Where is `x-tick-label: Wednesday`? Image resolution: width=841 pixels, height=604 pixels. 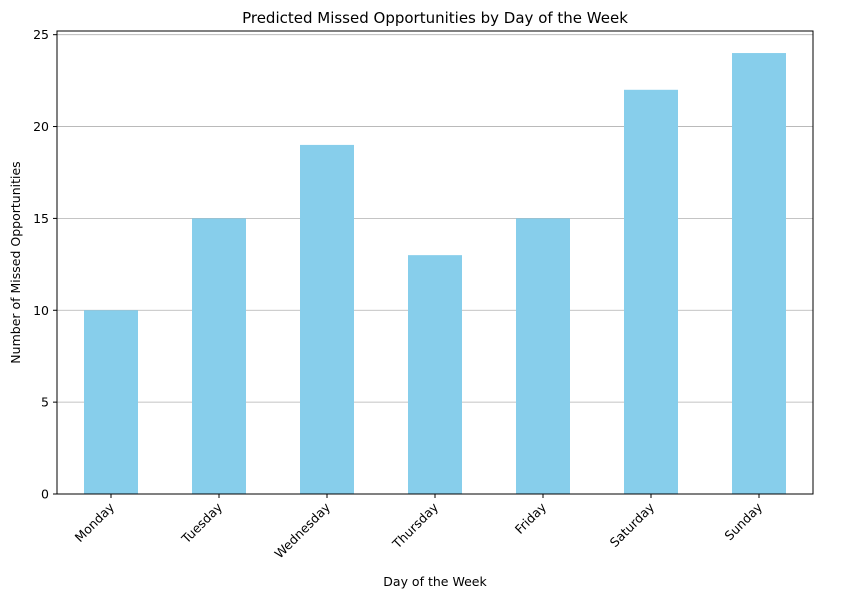
x-tick-label: Wednesday is located at coordinates (302, 530).